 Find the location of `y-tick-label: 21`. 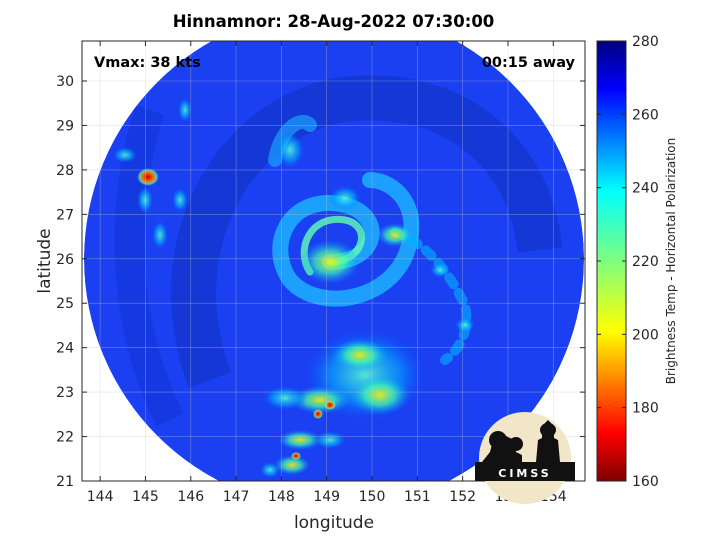

y-tick-label: 21 is located at coordinates (65, 482).